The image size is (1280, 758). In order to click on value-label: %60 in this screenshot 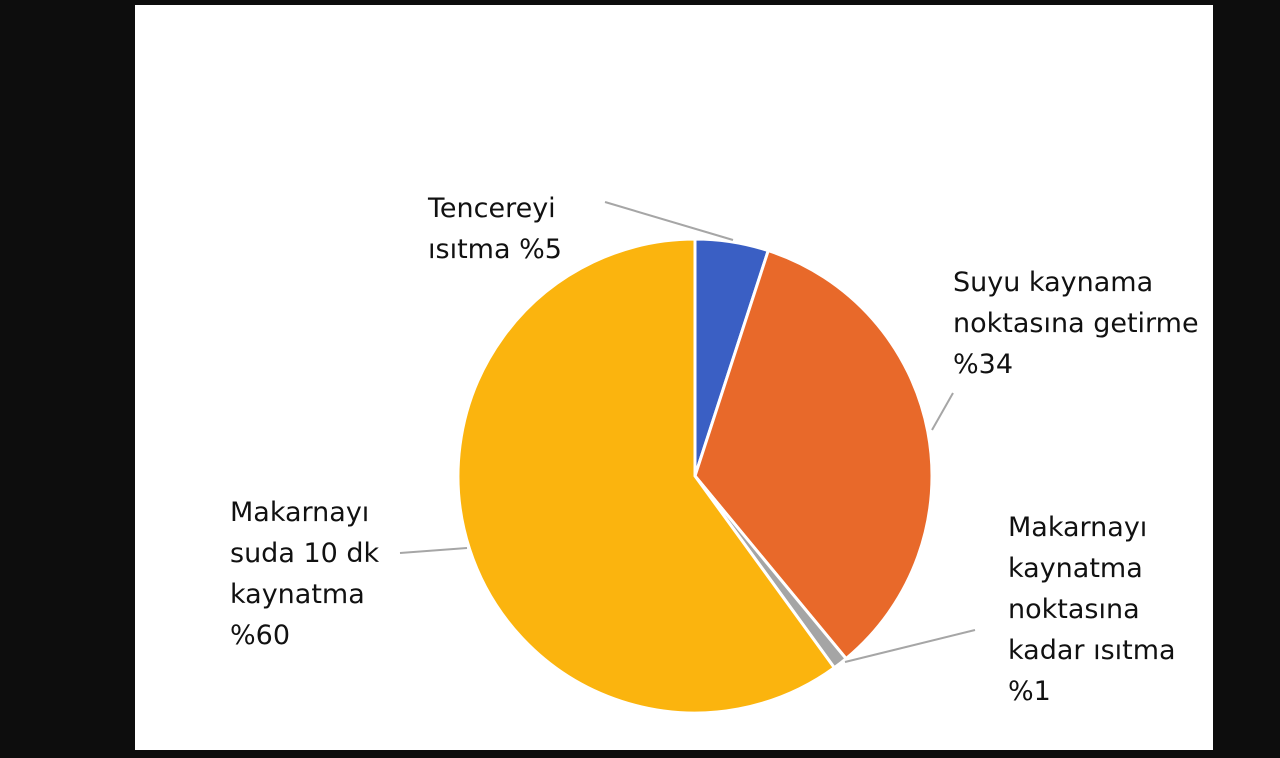, I will do `click(260, 635)`.